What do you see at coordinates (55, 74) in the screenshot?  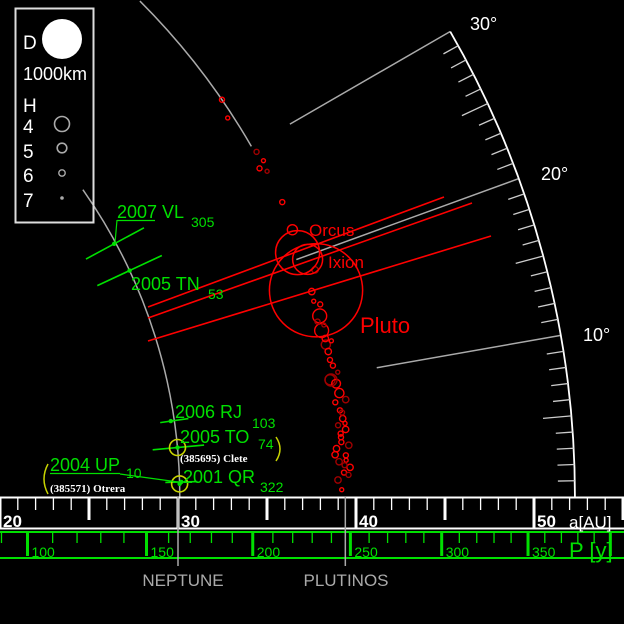 I see `legend-d-scale: 1000km` at bounding box center [55, 74].